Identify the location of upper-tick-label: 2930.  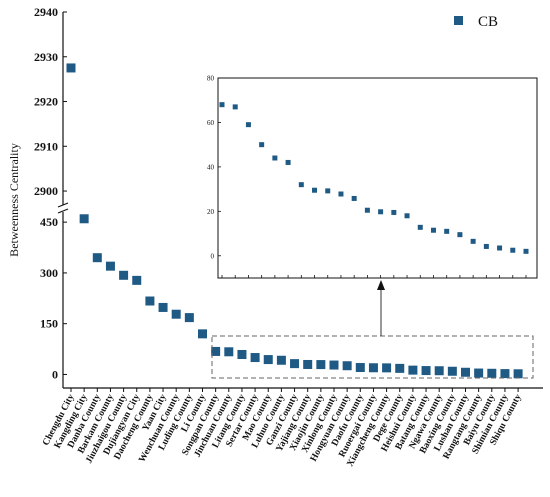
(46, 57).